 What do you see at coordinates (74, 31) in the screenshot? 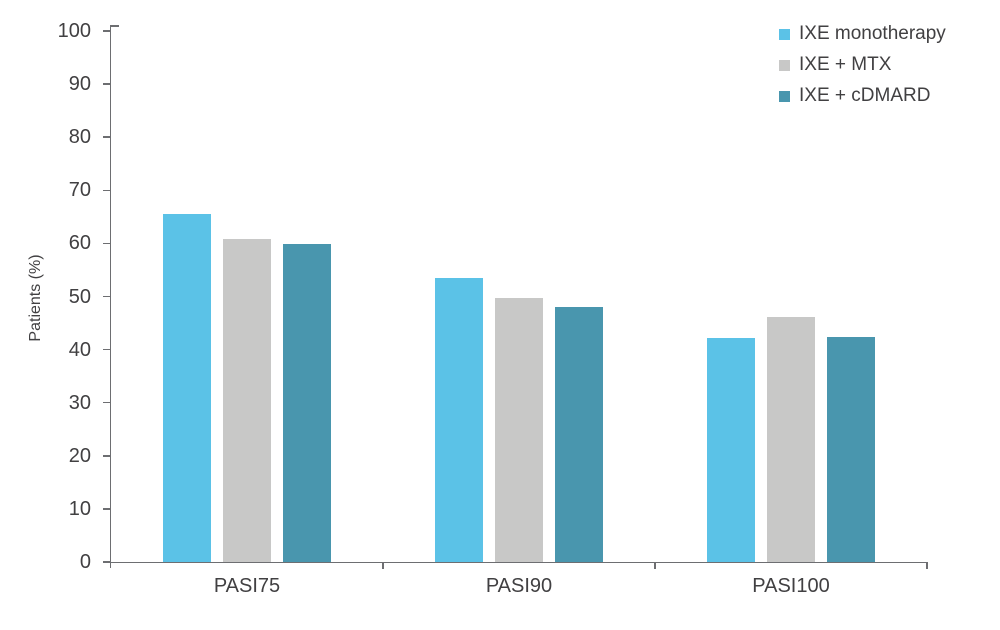
I see `y-tick-label: 100` at bounding box center [74, 31].